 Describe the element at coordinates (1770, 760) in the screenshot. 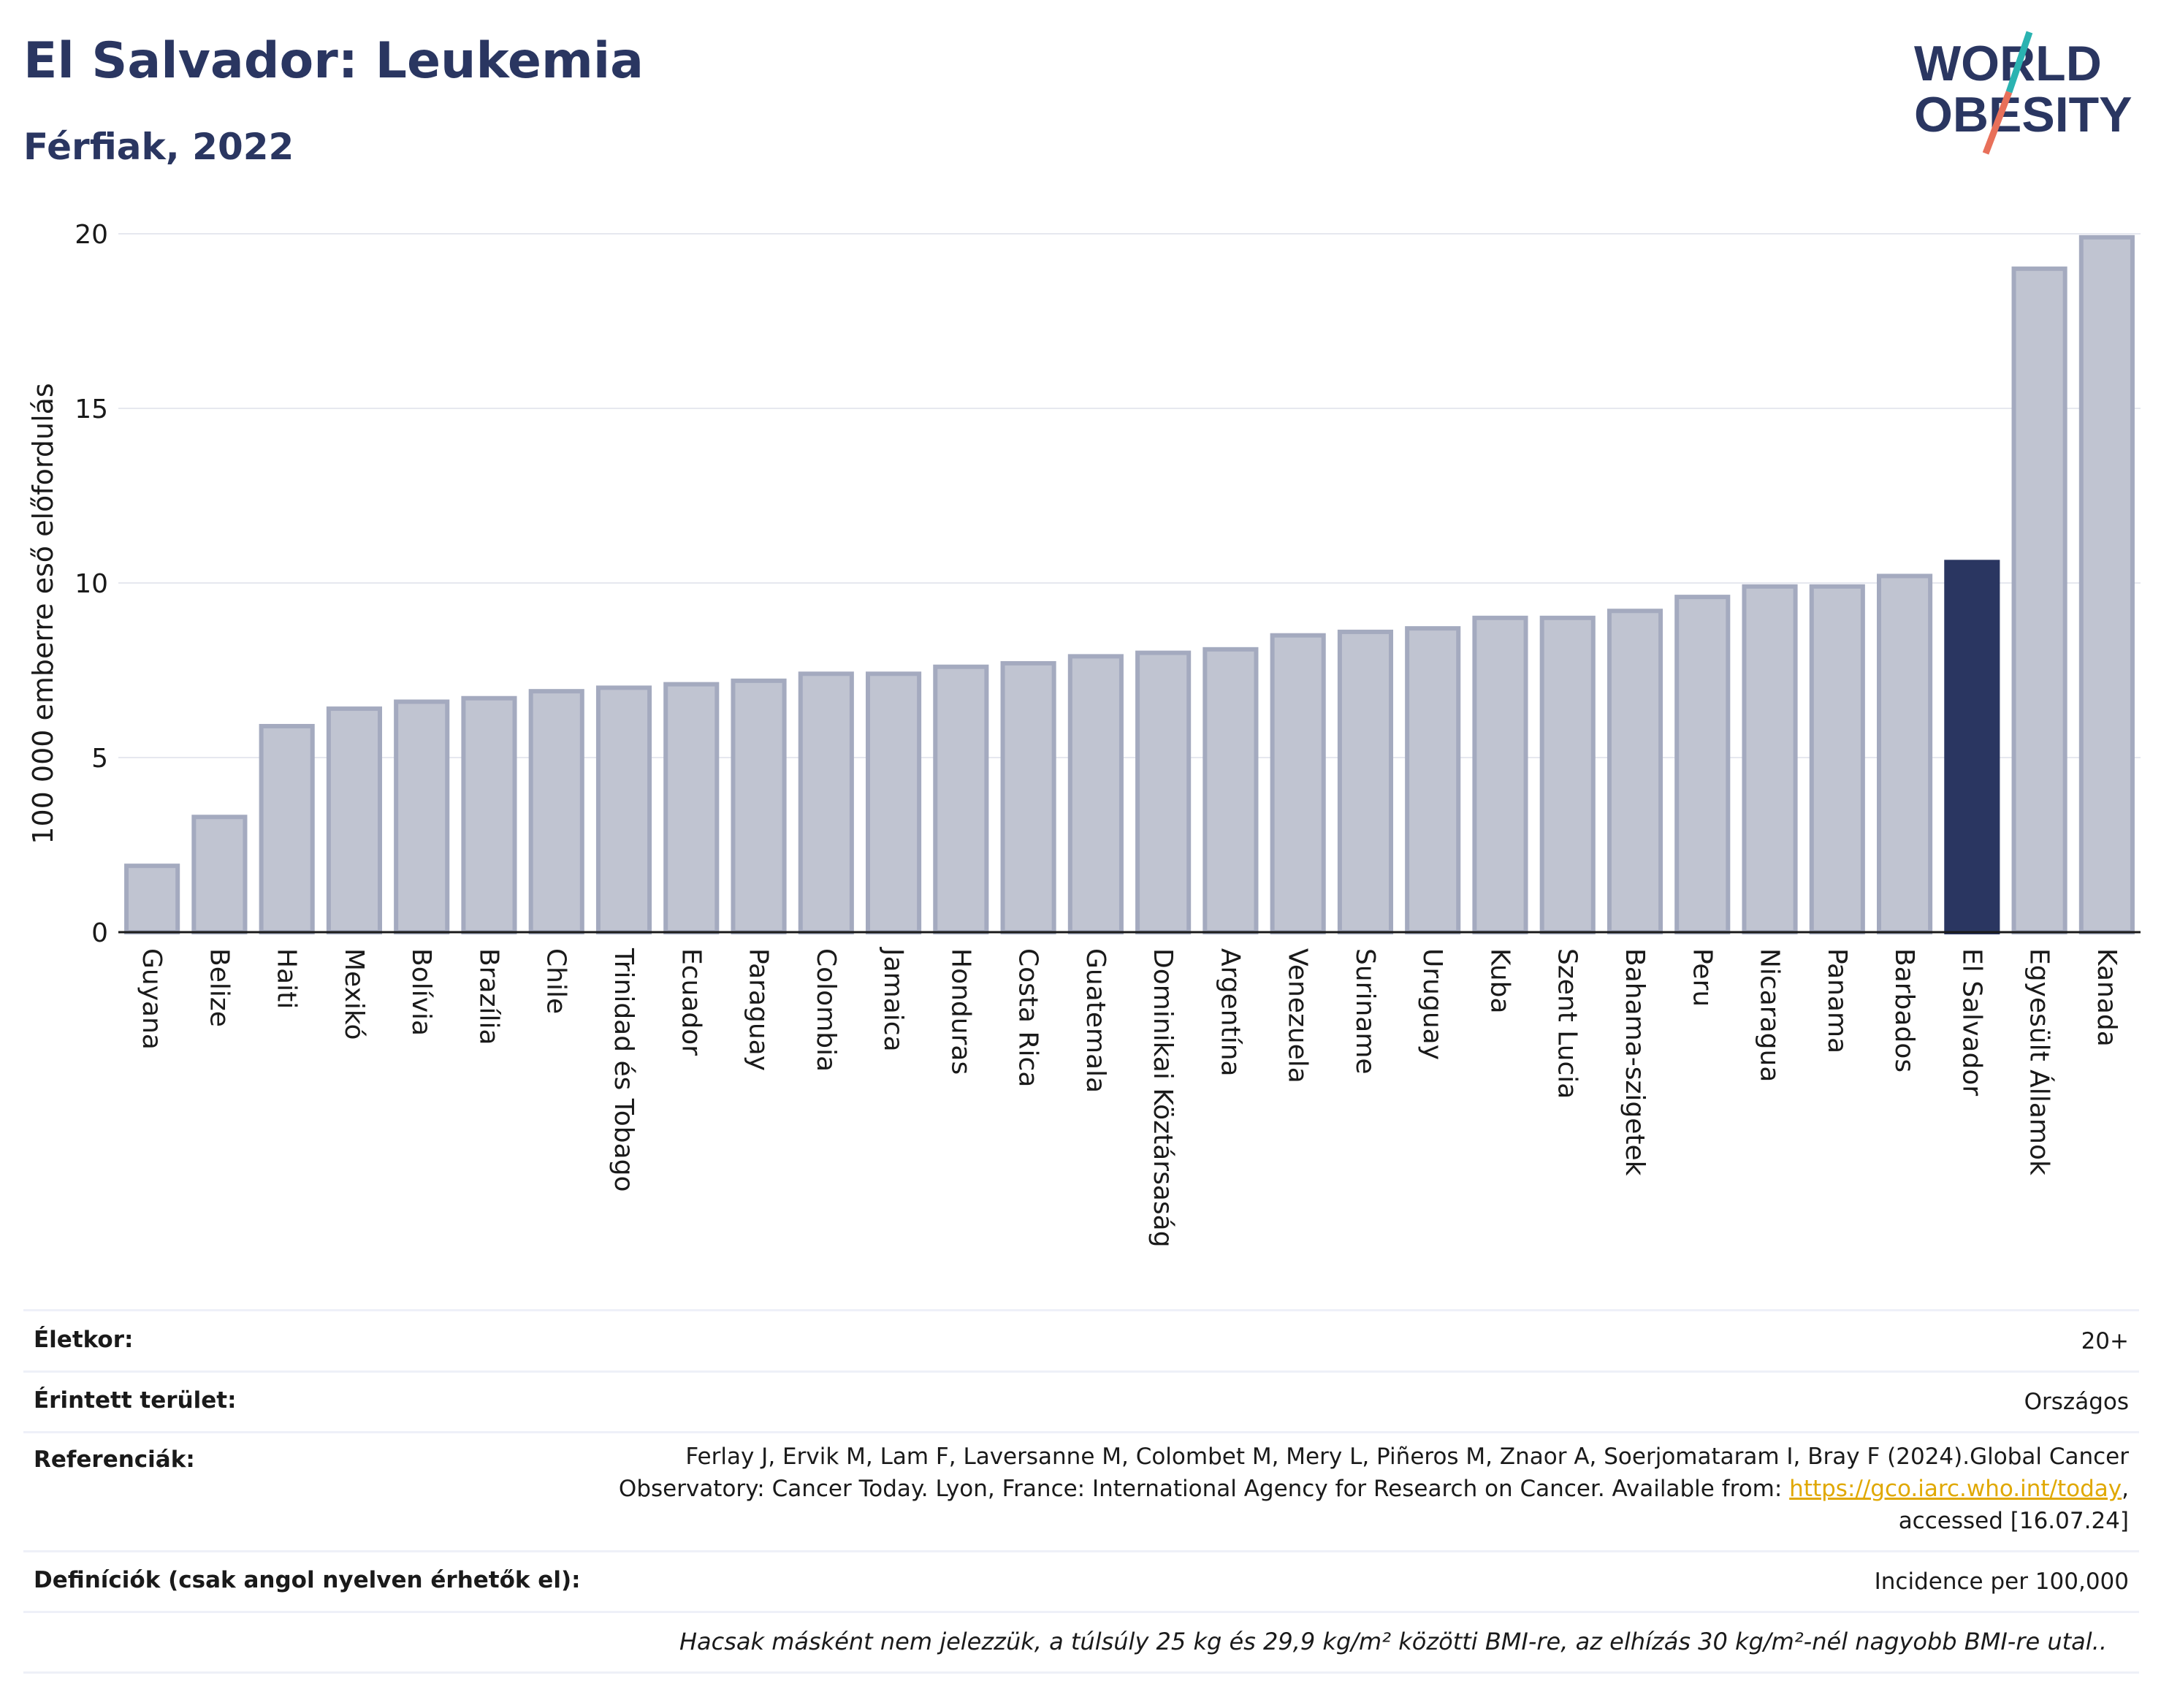

I see `bar-nicaragua` at that location.